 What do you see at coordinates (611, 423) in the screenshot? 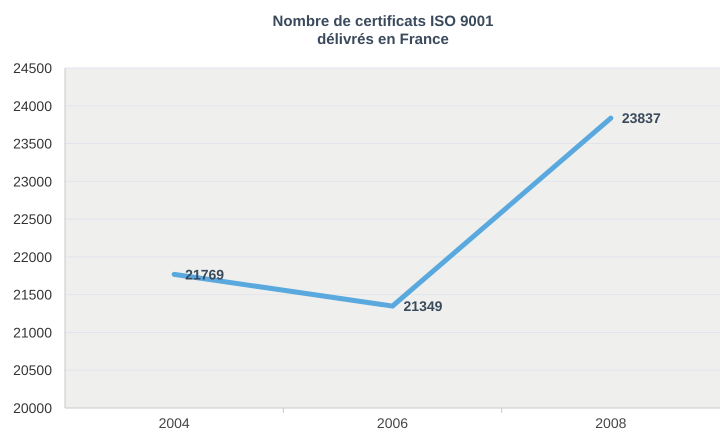
I see `x-tick-label: 2008` at bounding box center [611, 423].